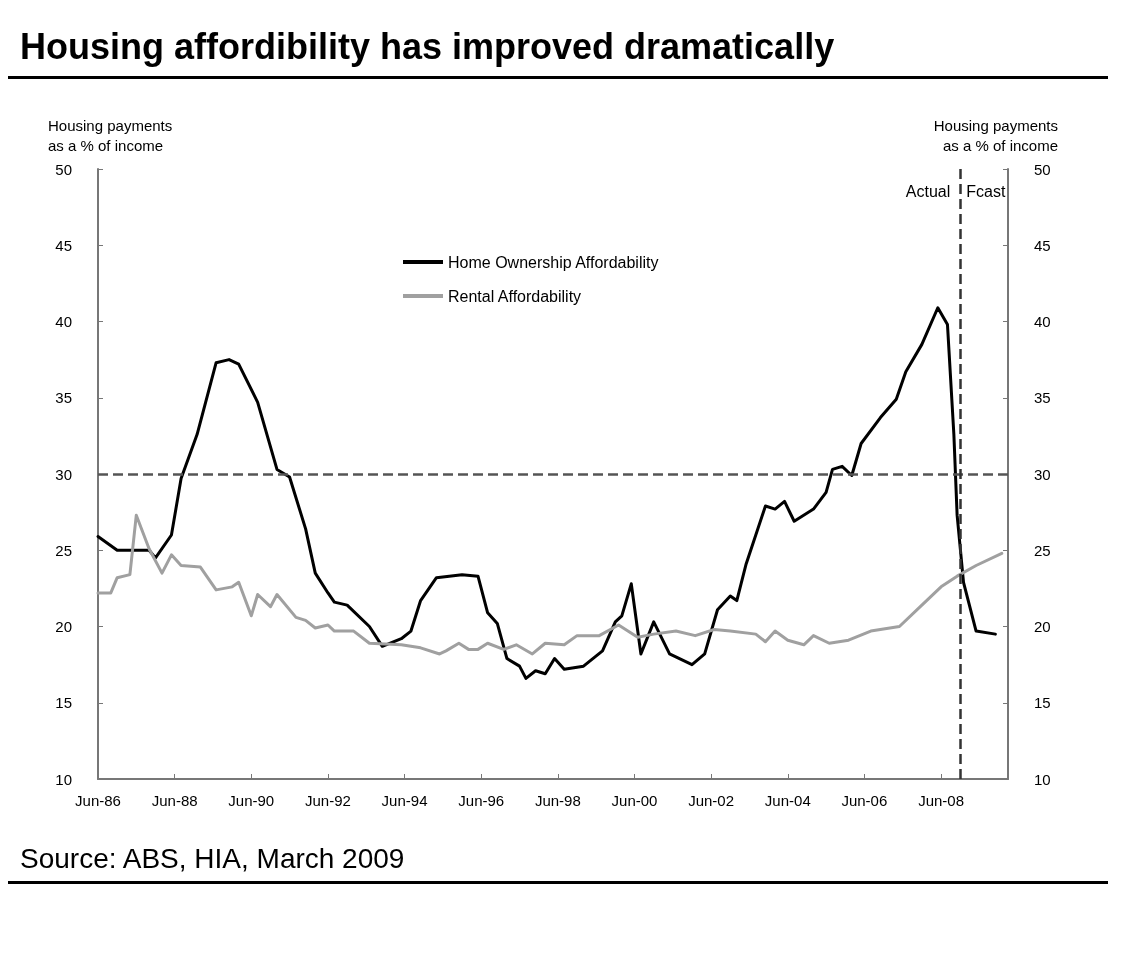 The width and height of the screenshot is (1137, 967). What do you see at coordinates (63, 474) in the screenshot?
I see `y-tick-label: 30` at bounding box center [63, 474].